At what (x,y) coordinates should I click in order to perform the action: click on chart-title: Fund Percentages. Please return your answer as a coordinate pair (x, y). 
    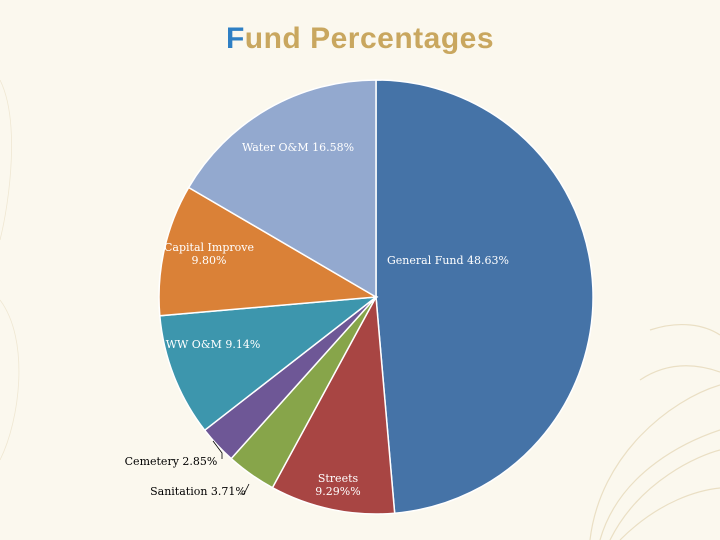
    Looking at the image, I should click on (360, 39).